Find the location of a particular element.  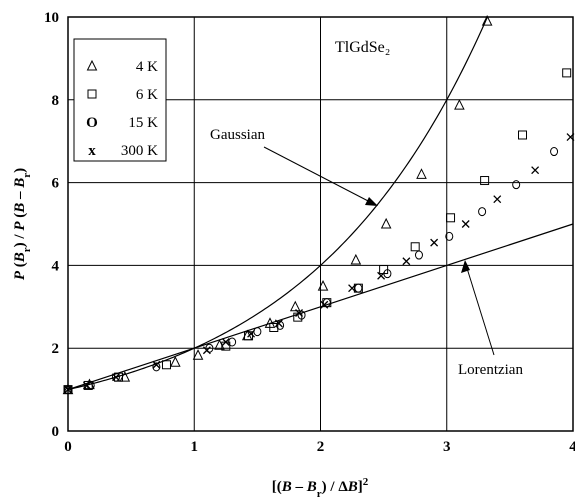

annotation-gaussian-arrow is located at coordinates (318, 175).